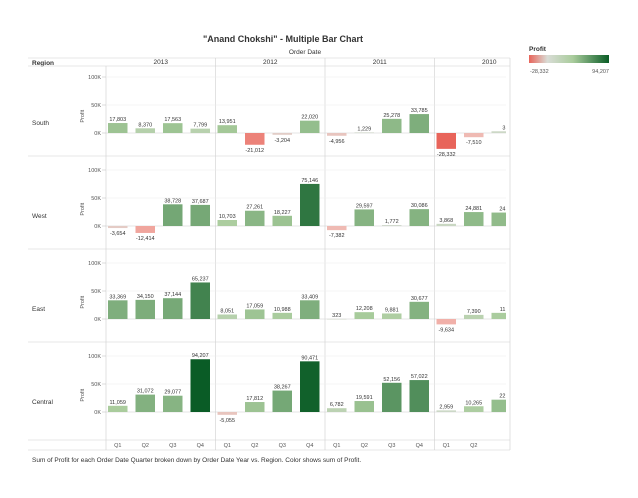 The width and height of the screenshot is (638, 498). I want to click on year-header-2010: 2010, so click(489, 62).